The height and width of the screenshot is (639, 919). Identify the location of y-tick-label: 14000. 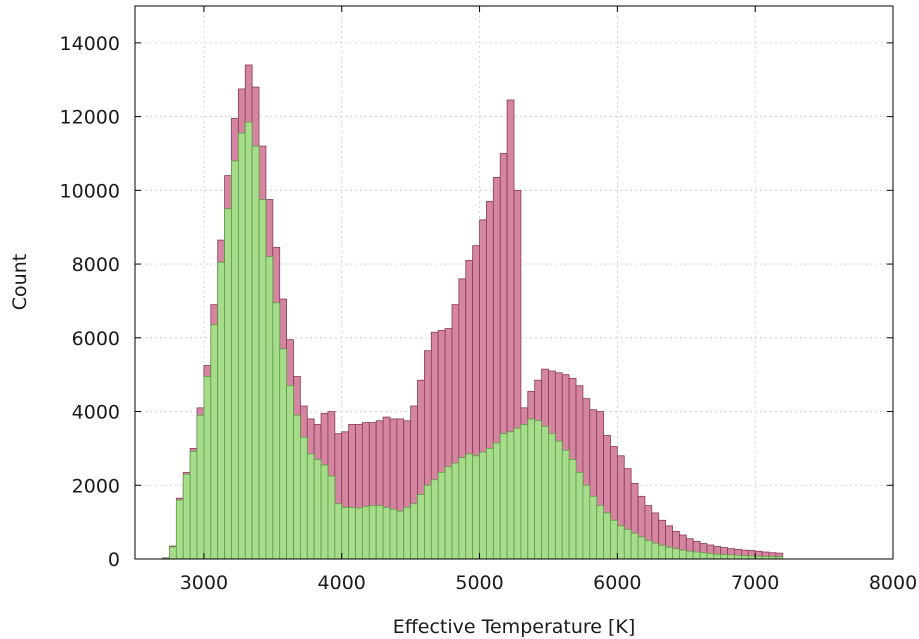
(90, 44).